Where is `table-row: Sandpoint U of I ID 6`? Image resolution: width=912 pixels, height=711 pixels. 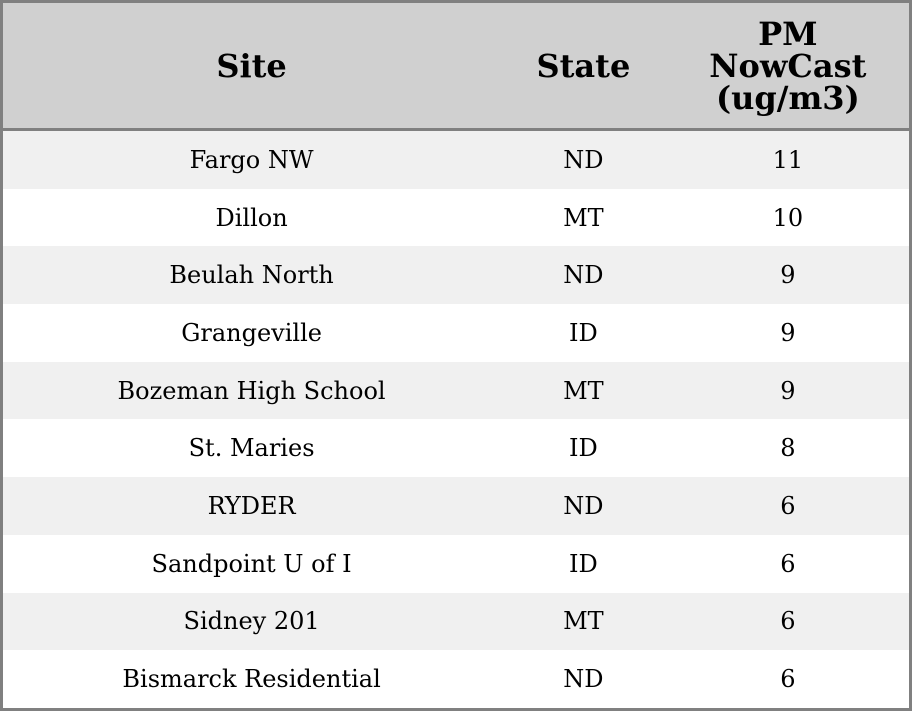
table-row: Sandpoint U of I ID 6 is located at coordinates (456, 563).